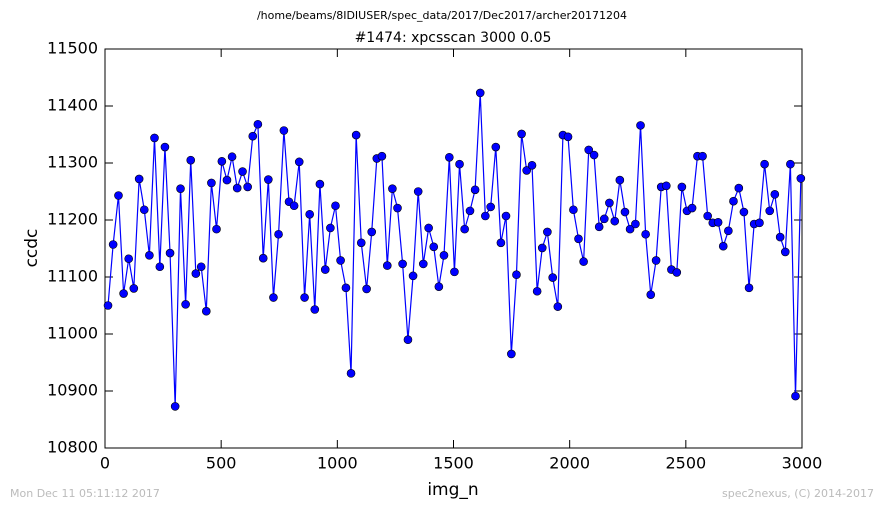 The width and height of the screenshot is (884, 509). Describe the element at coordinates (798, 493) in the screenshot. I see `footer-right: spec2nexus, (C) 2014-2017` at that location.